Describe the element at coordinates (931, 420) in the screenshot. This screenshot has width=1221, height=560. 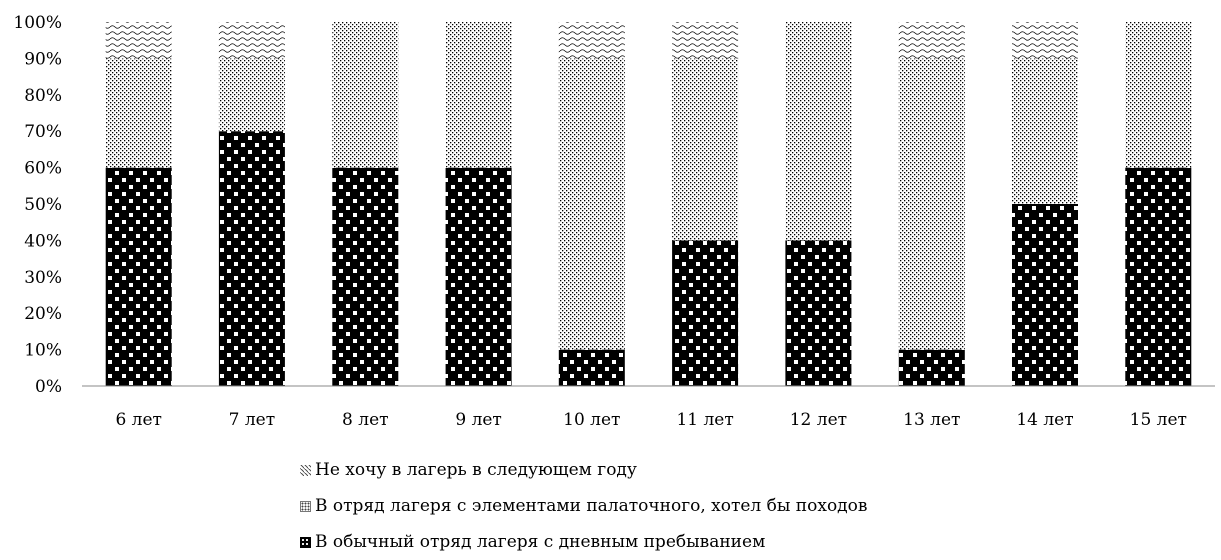
I see `x-tick-label: 13 лет` at that location.